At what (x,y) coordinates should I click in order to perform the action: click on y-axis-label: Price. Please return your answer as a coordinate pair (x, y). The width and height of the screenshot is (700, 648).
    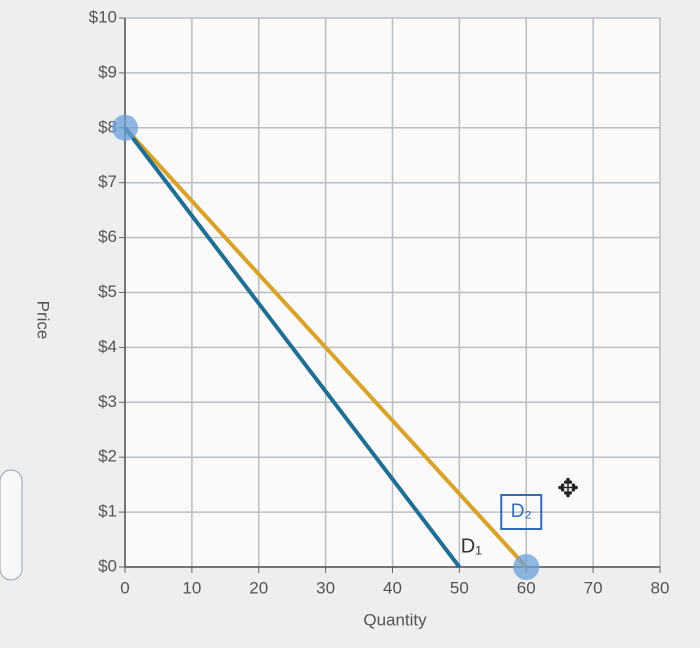
    Looking at the image, I should click on (43, 320).